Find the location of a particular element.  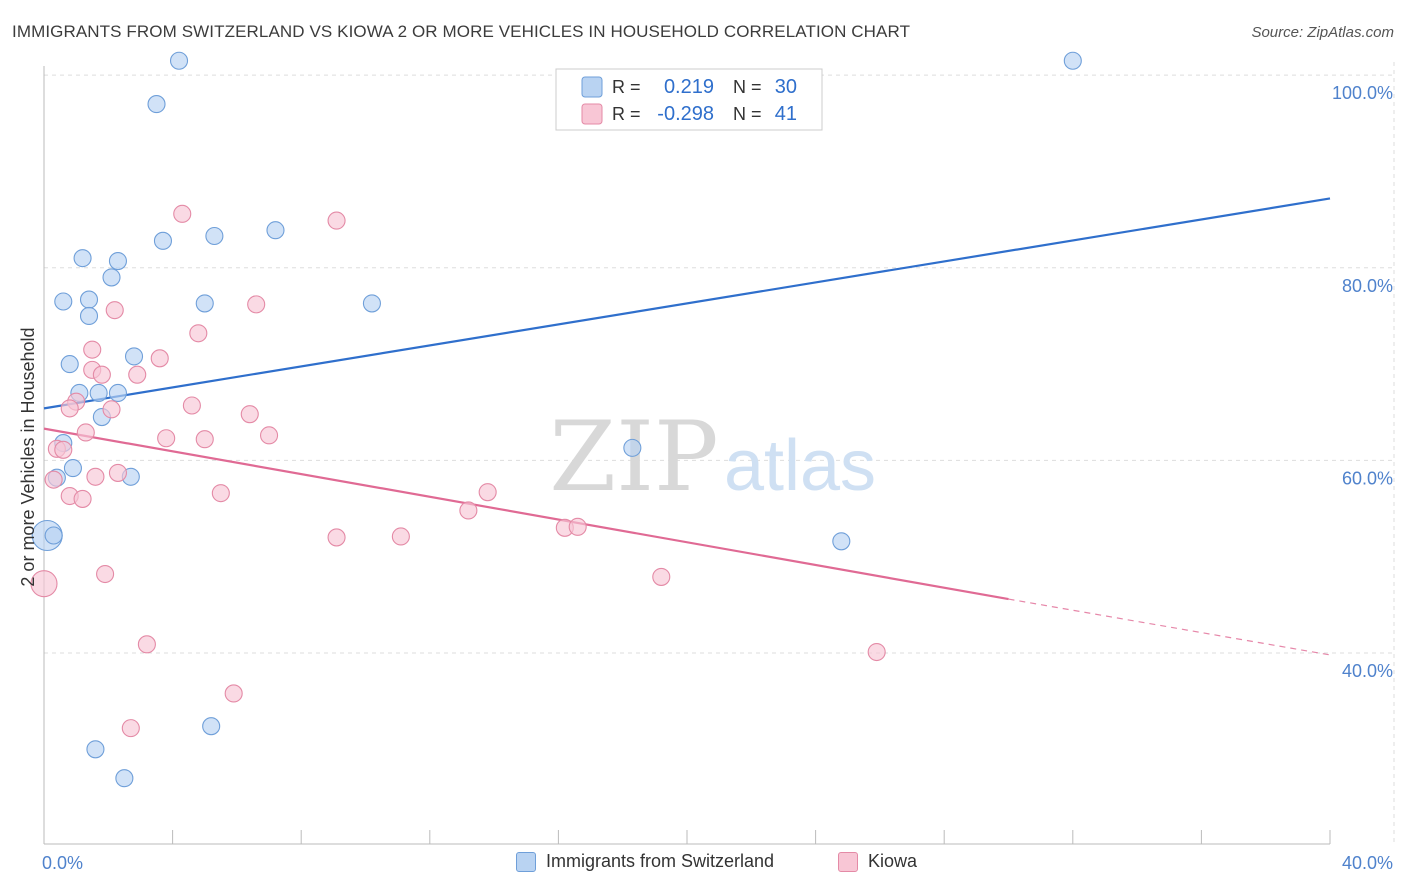

legend-r-label-1: R = is located at coordinates (626, 87).